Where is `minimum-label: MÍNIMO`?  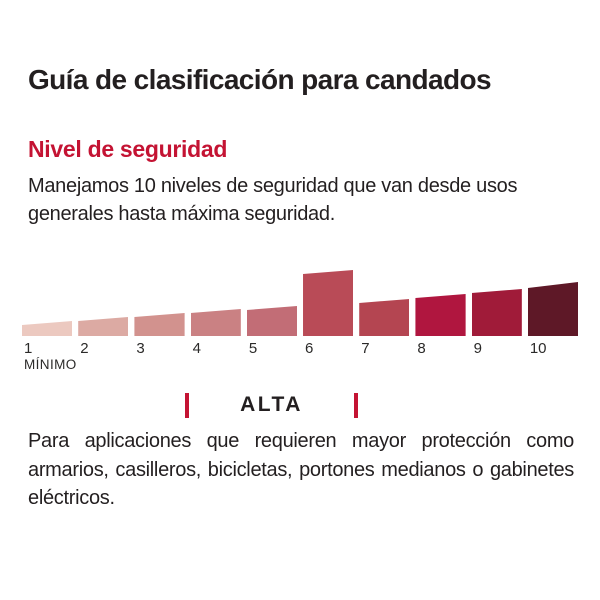 minimum-label: MÍNIMO is located at coordinates (50, 364).